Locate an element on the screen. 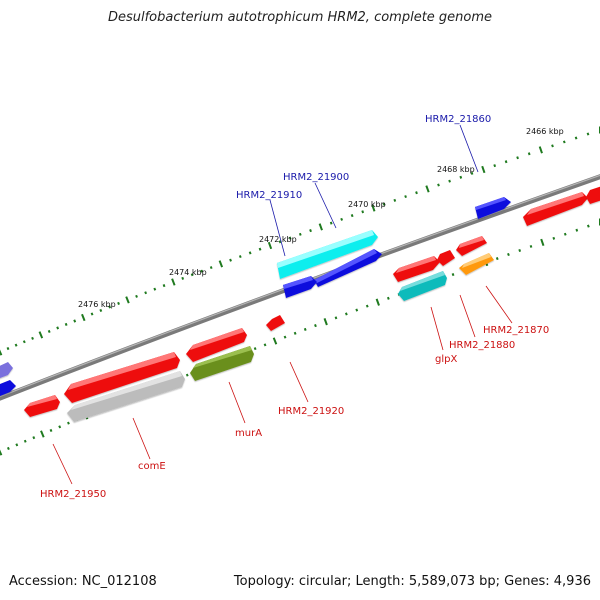 The width and height of the screenshot is (600, 600). gene-mura is located at coordinates (222, 363).